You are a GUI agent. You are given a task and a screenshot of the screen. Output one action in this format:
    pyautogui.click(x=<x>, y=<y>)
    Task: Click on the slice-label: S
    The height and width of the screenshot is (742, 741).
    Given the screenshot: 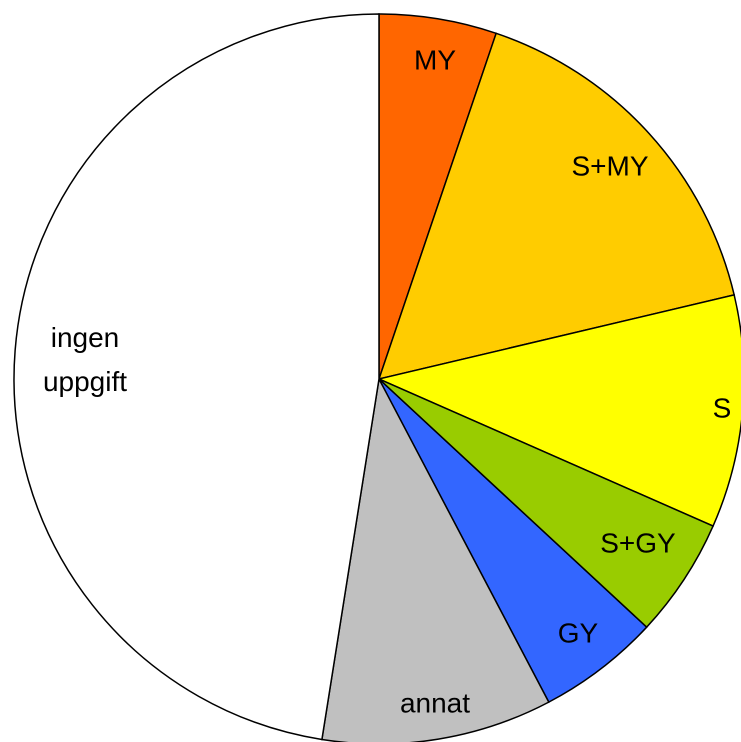 What is the action you would take?
    pyautogui.click(x=722, y=407)
    